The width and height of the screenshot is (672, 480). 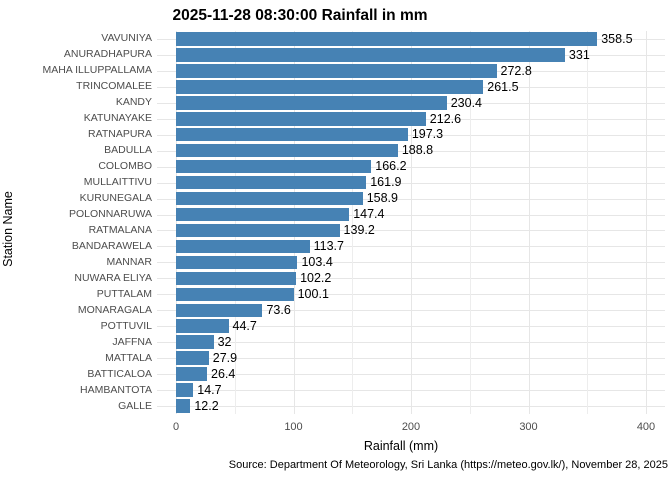 What do you see at coordinates (209, 389) in the screenshot?
I see `bar-value-label: 14.7` at bounding box center [209, 389].